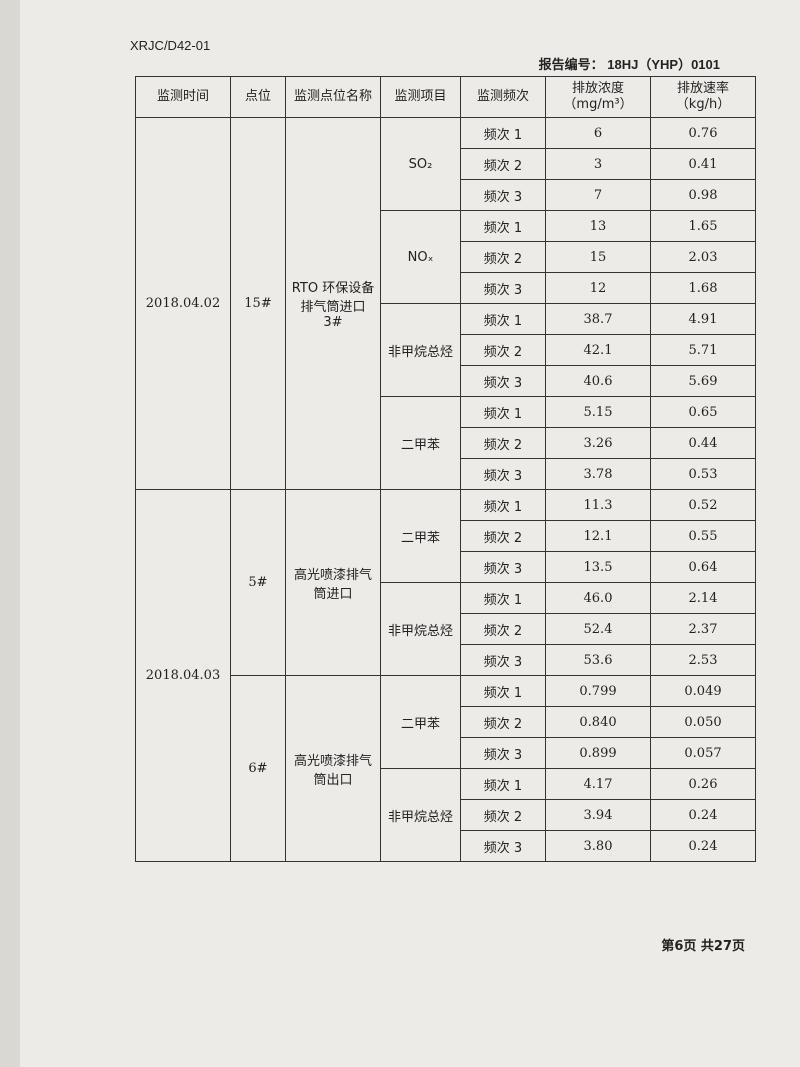 This screenshot has height=1067, width=800. I want to click on rate-cell: 1.68, so click(703, 288).